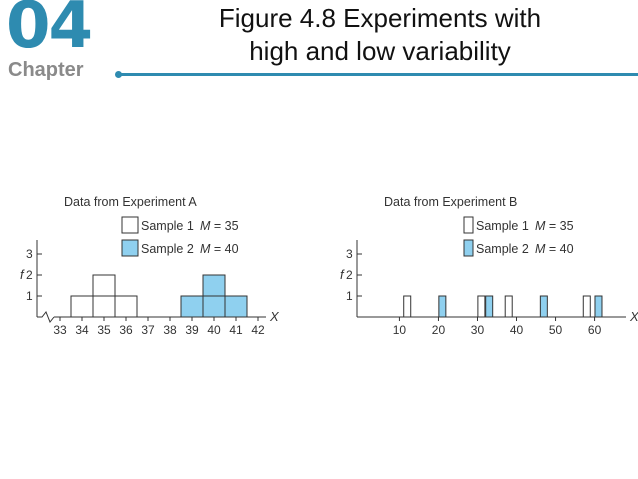 The width and height of the screenshot is (638, 479). Describe the element at coordinates (148, 330) in the screenshot. I see `exp-a-x-tick-label-37: 37` at that location.